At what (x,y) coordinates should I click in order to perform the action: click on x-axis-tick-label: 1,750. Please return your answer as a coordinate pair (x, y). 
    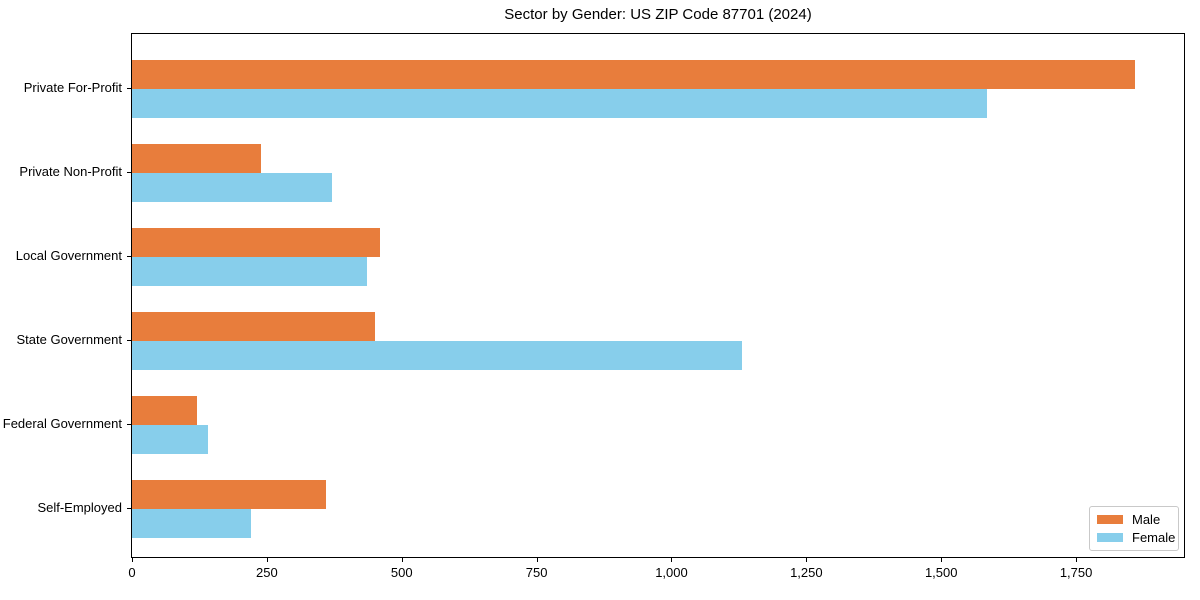
    Looking at the image, I should click on (1076, 572).